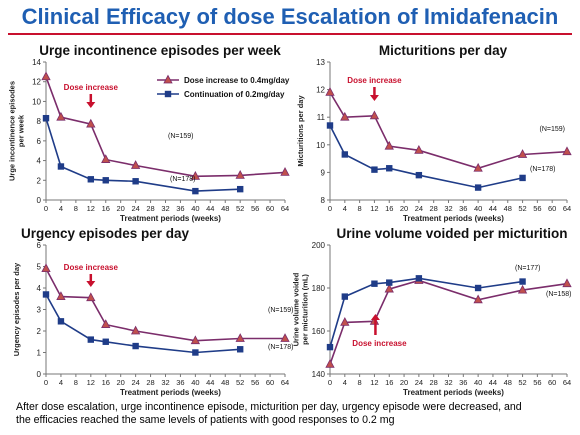  I want to click on y-axis-label: Urgency episodes per day, so click(16, 309).